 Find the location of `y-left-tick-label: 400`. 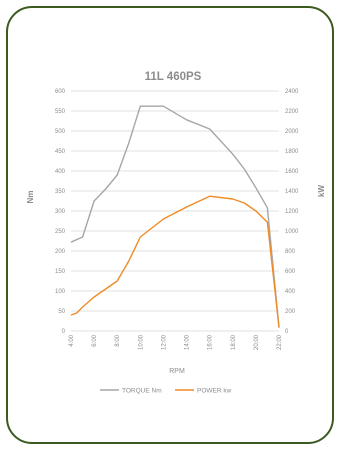

y-left-tick-label: 400 is located at coordinates (60, 172).